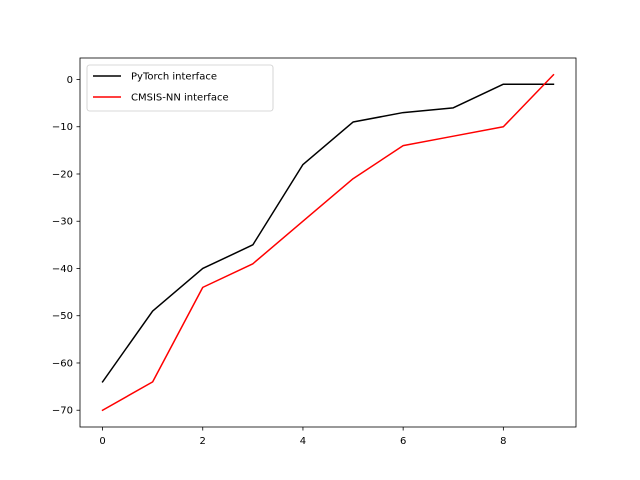 This screenshot has height=480, width=640. I want to click on legend: PyTorch interface CMSIS-NN interface, so click(180, 88).